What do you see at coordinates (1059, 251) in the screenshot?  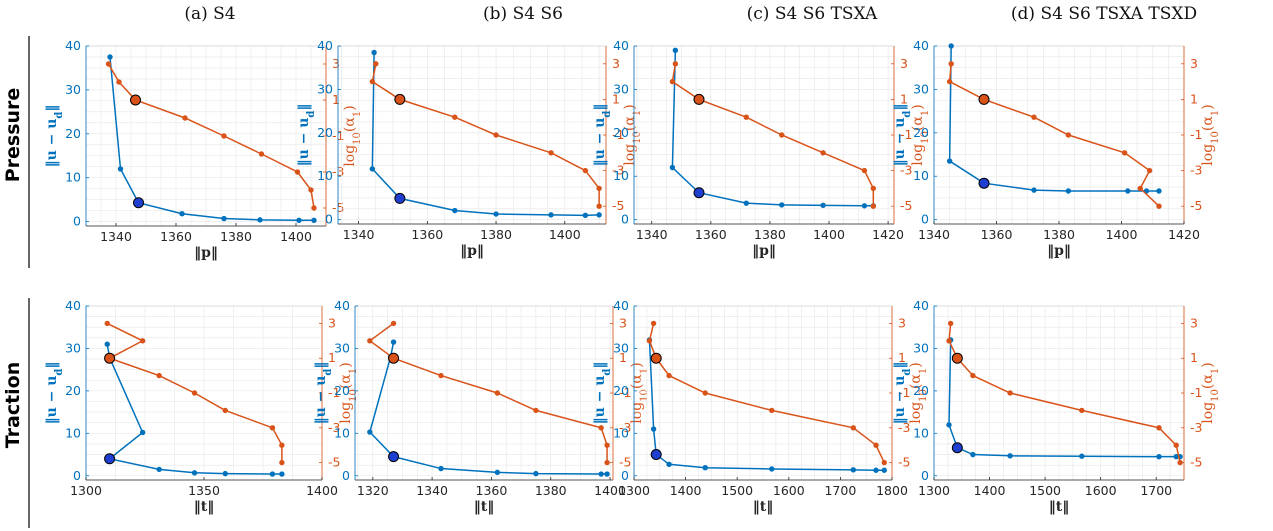 I see `x-axis-label: ‖p‖` at bounding box center [1059, 251].